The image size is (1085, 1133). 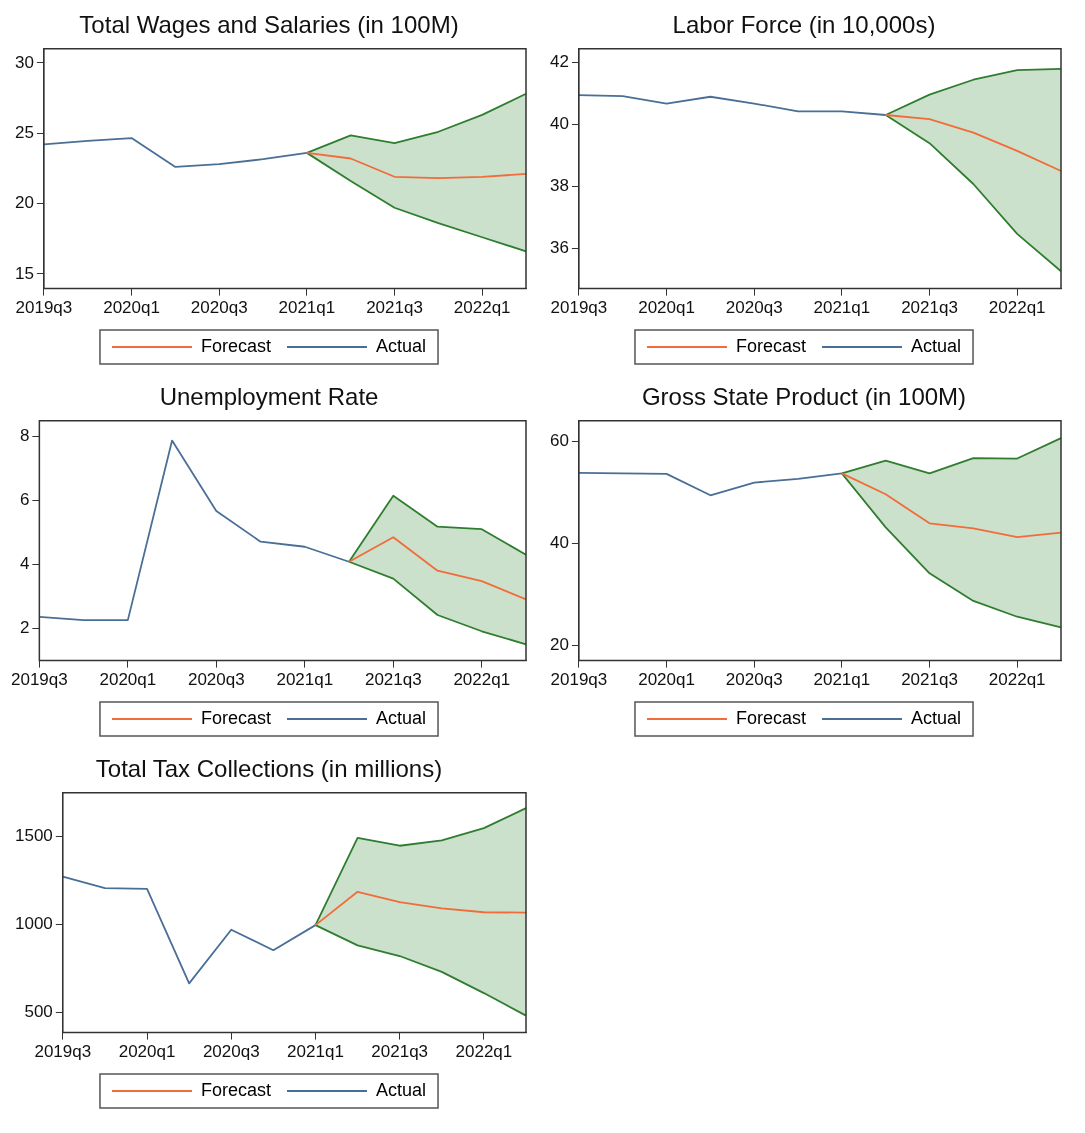 I want to click on y-tick-label: 4, so click(x=24, y=563).